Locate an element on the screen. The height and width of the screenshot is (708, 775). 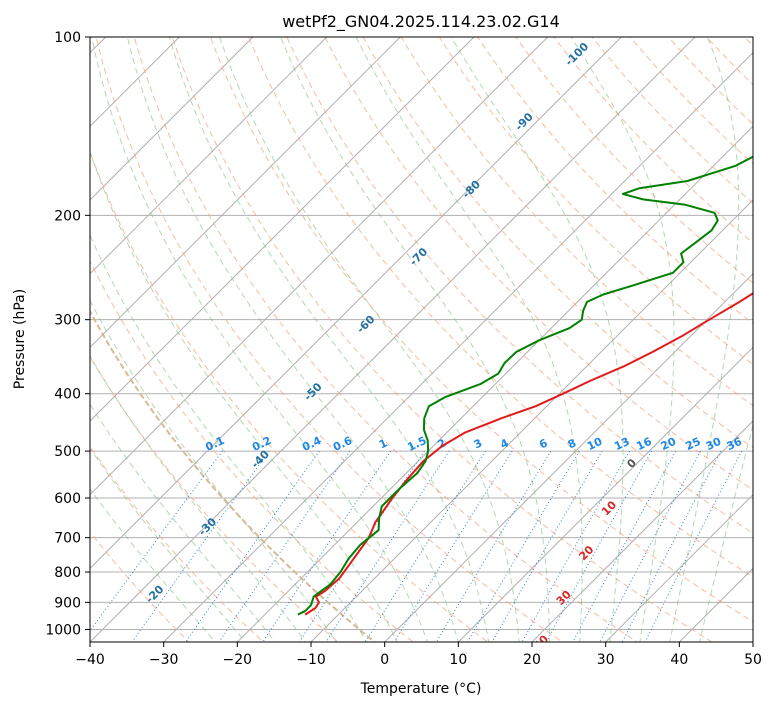
y-tick-label: 500 is located at coordinates (67, 452).